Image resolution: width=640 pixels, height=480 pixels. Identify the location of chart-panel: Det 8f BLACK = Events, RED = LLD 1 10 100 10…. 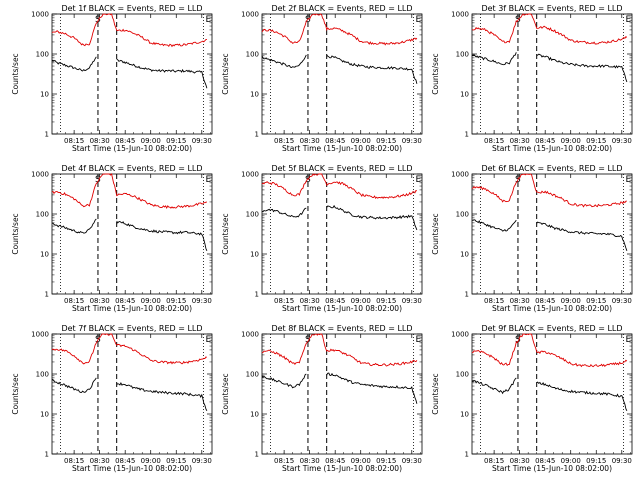
(322, 398).